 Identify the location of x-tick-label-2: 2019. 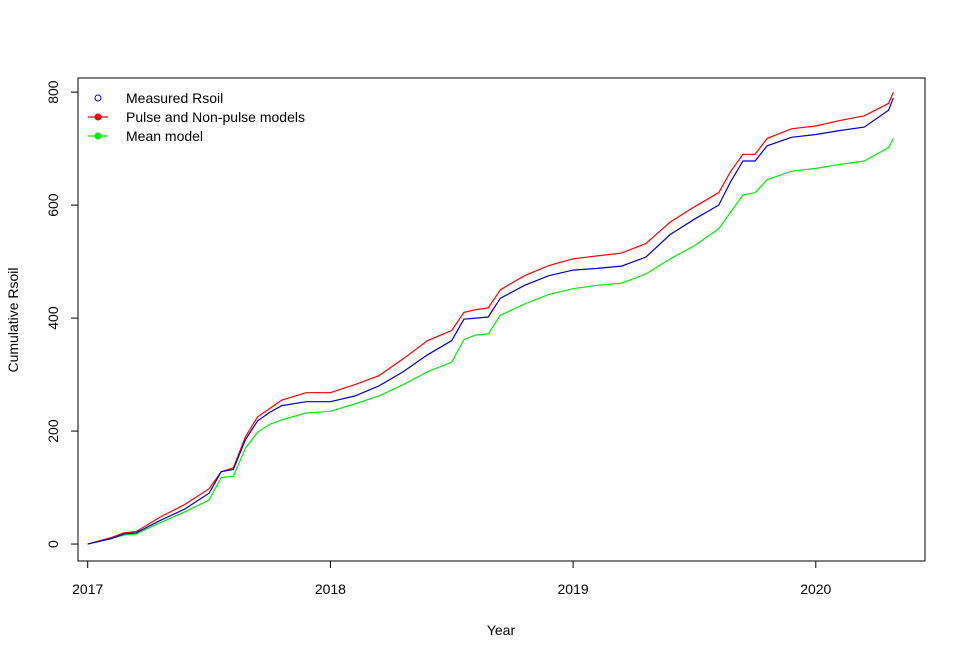
(573, 589).